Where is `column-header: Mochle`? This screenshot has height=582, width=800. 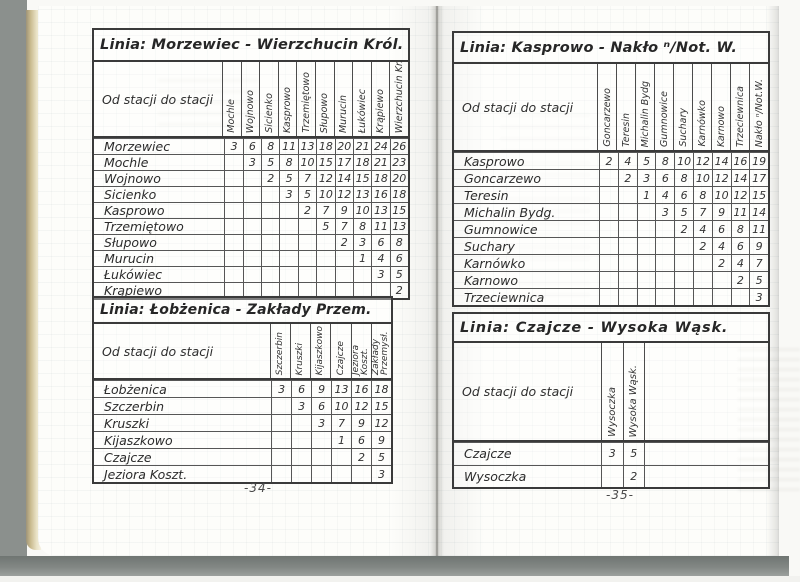 column-header: Mochle is located at coordinates (231, 99).